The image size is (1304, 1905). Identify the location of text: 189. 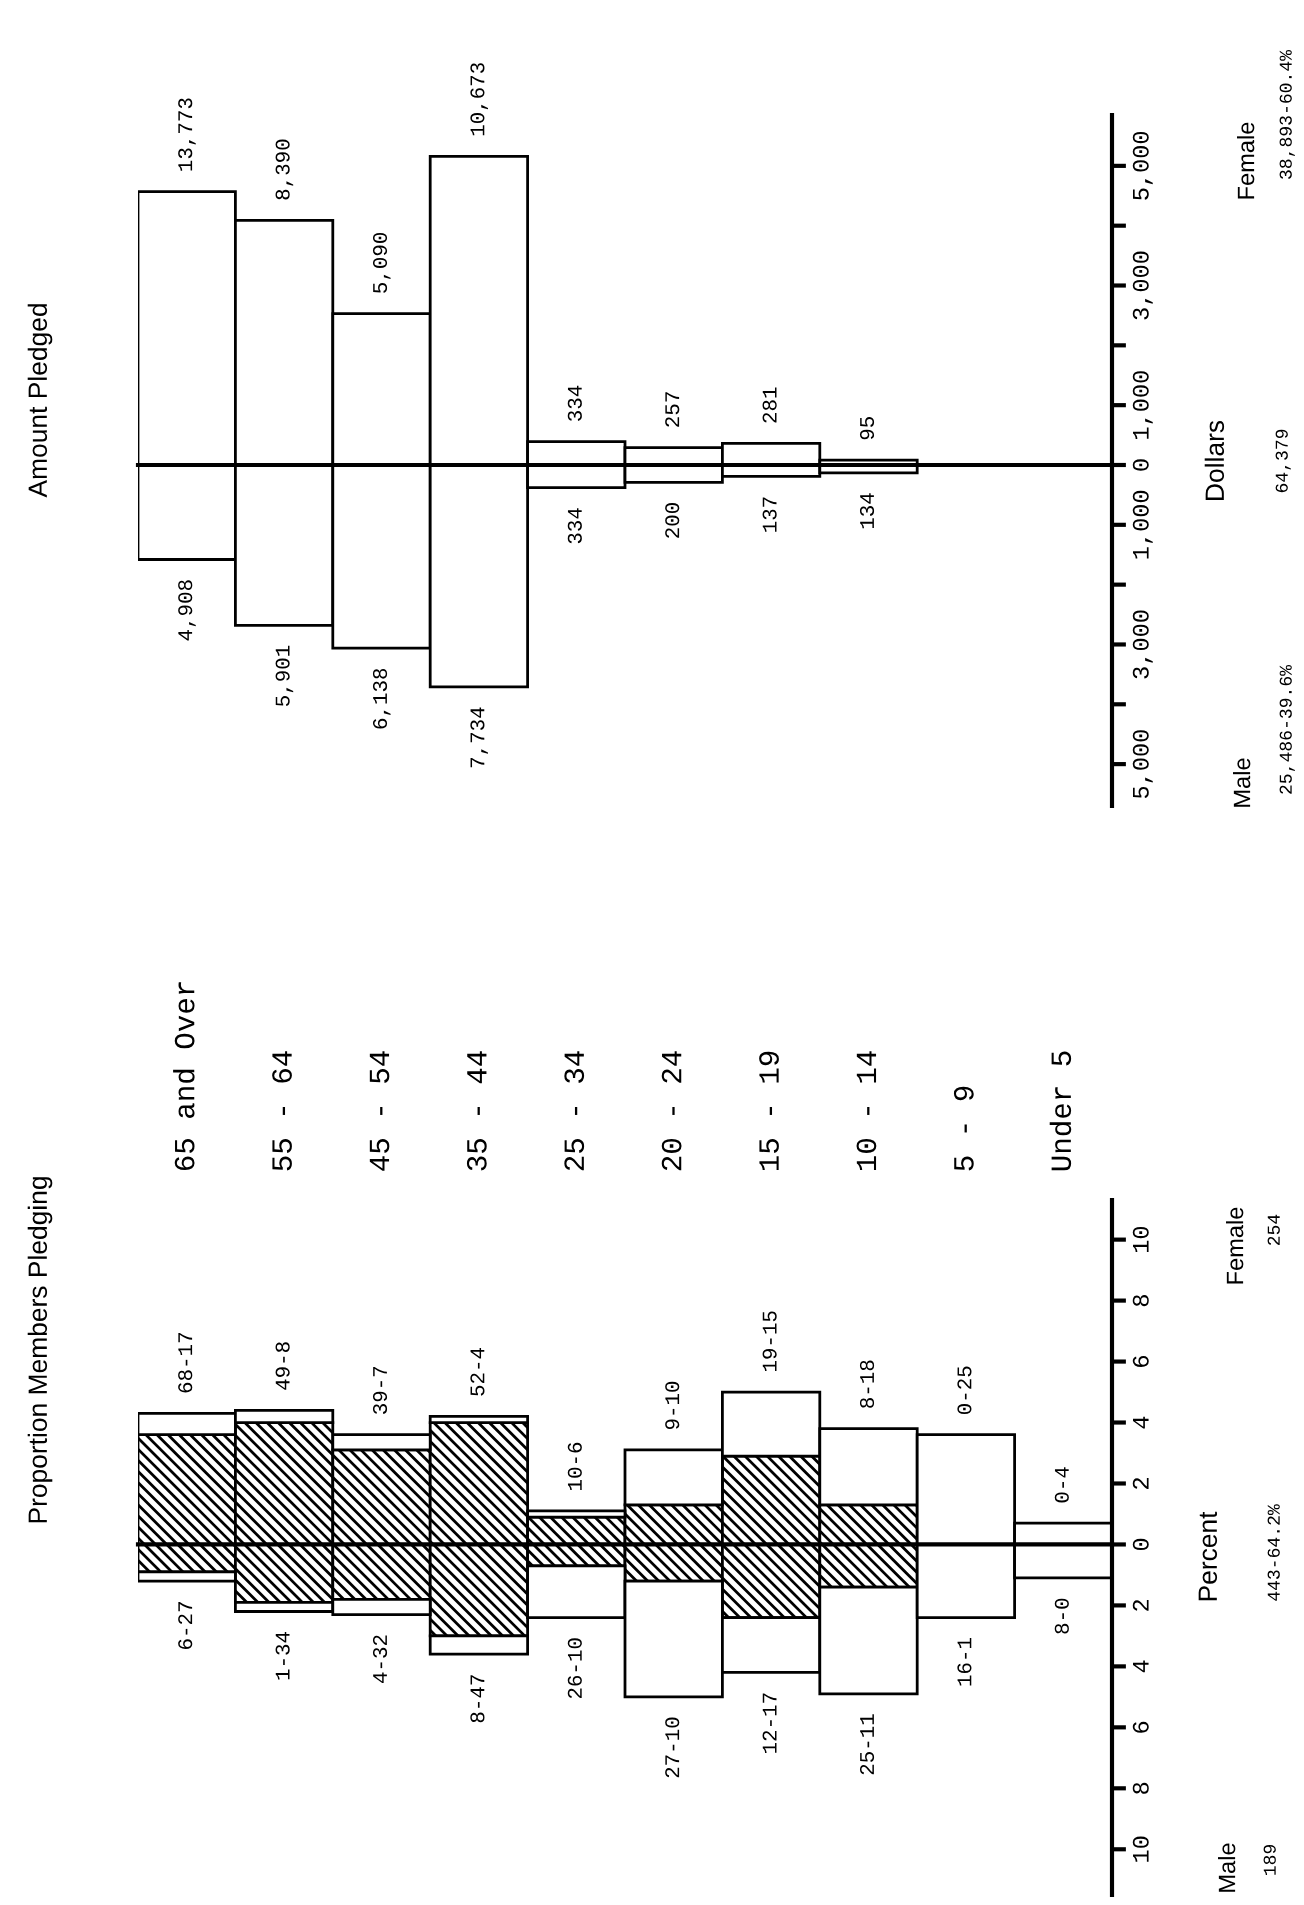
(1269, 1860).